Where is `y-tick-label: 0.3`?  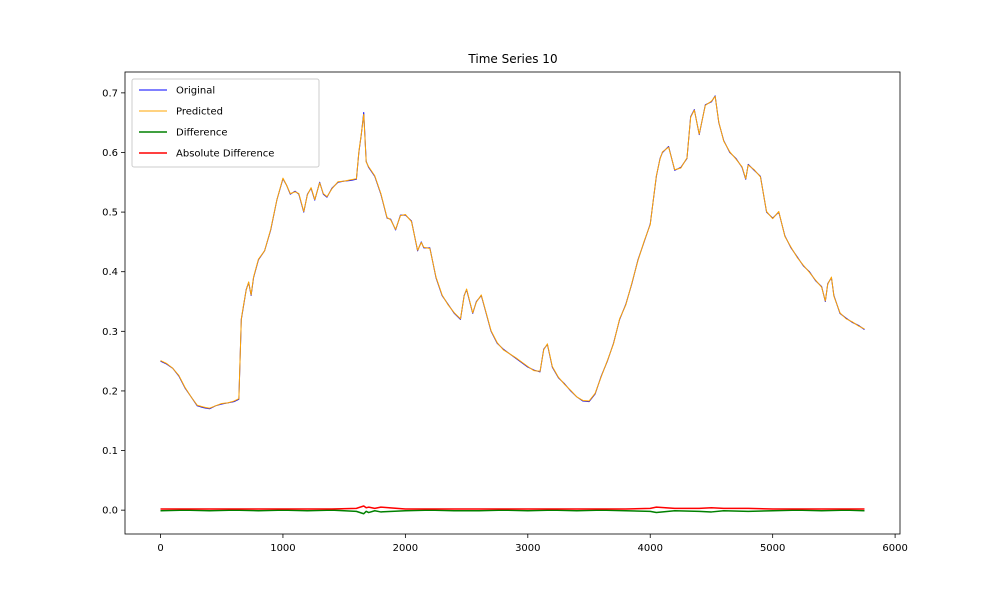
y-tick-label: 0.3 is located at coordinates (110, 332).